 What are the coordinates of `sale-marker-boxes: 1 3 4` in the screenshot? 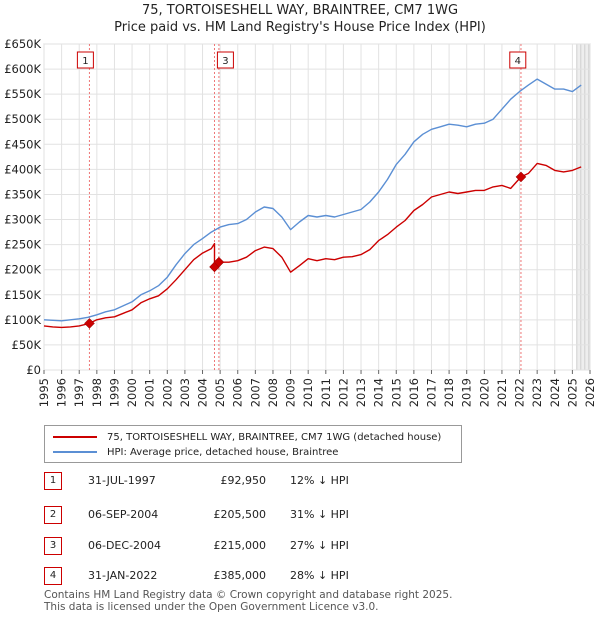 It's located at (301, 60).